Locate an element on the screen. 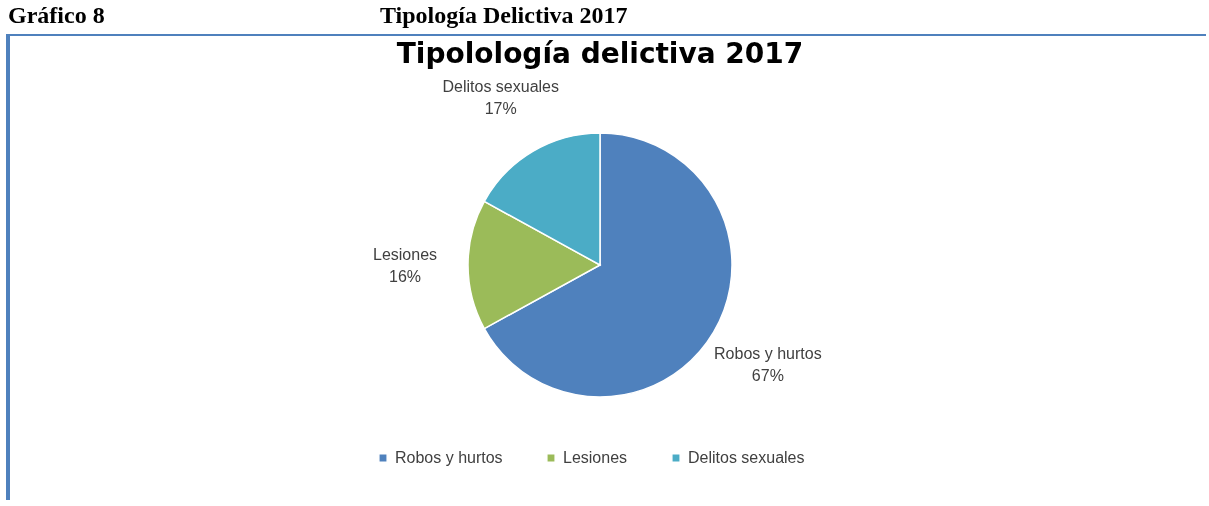 The image size is (1209, 506). text: Tipología Delictiva 2017 is located at coordinates (504, 15).